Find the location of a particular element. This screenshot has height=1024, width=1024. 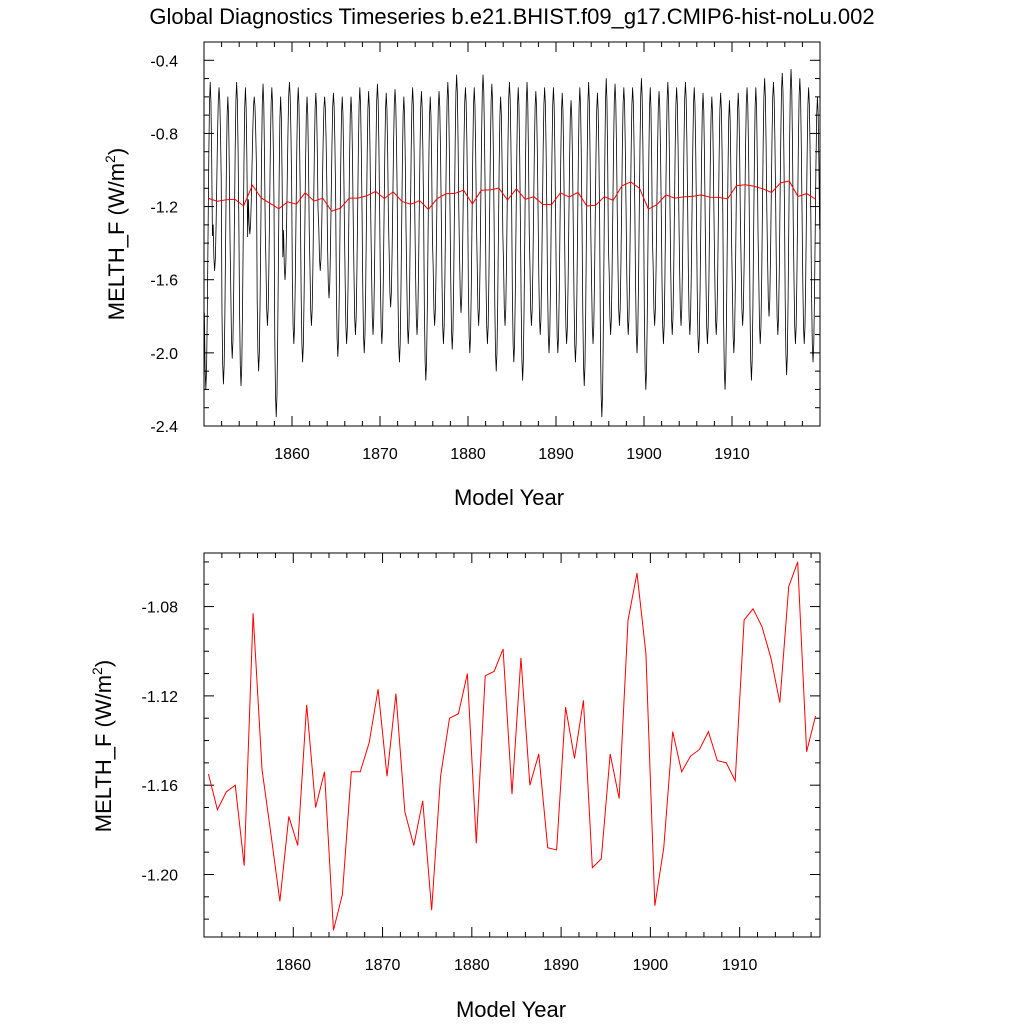

bottom-x-tick-label: 1870 is located at coordinates (383, 965).